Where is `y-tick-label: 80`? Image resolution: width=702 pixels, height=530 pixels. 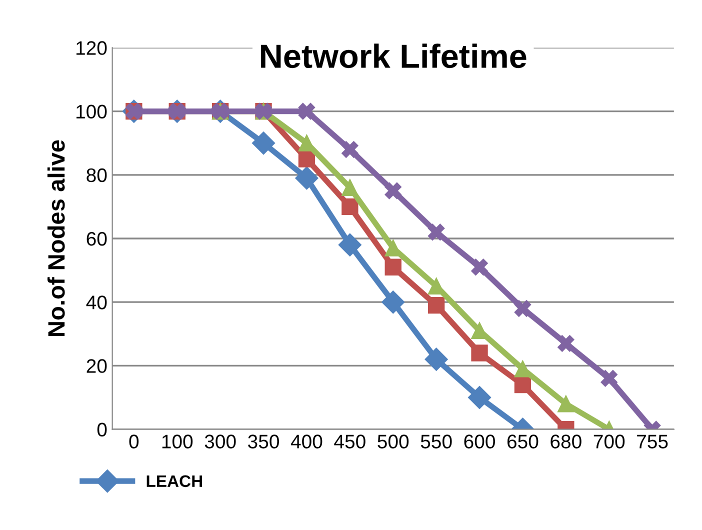 y-tick-label: 80 is located at coordinates (96, 175).